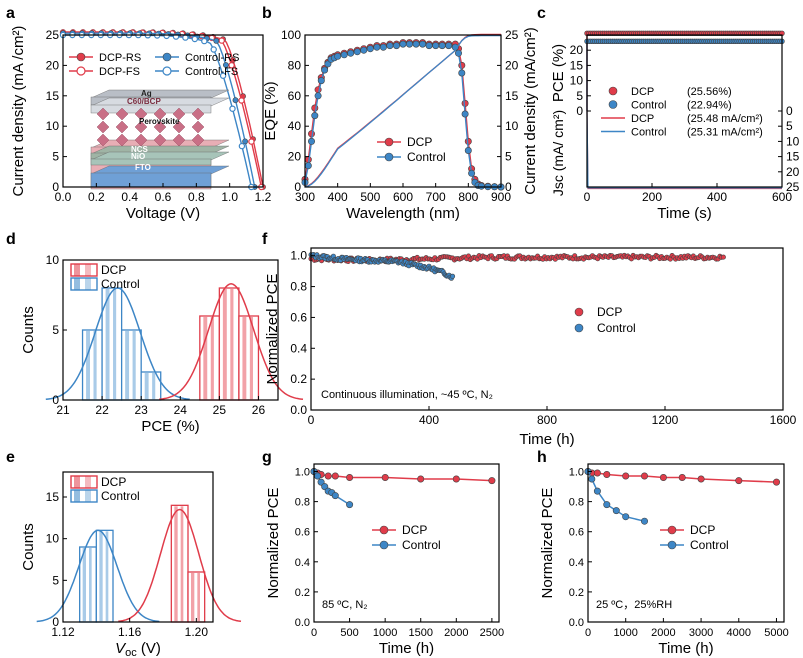  Describe the element at coordinates (579, 111) in the screenshot. I see `y-tick-label-c: 0` at that location.